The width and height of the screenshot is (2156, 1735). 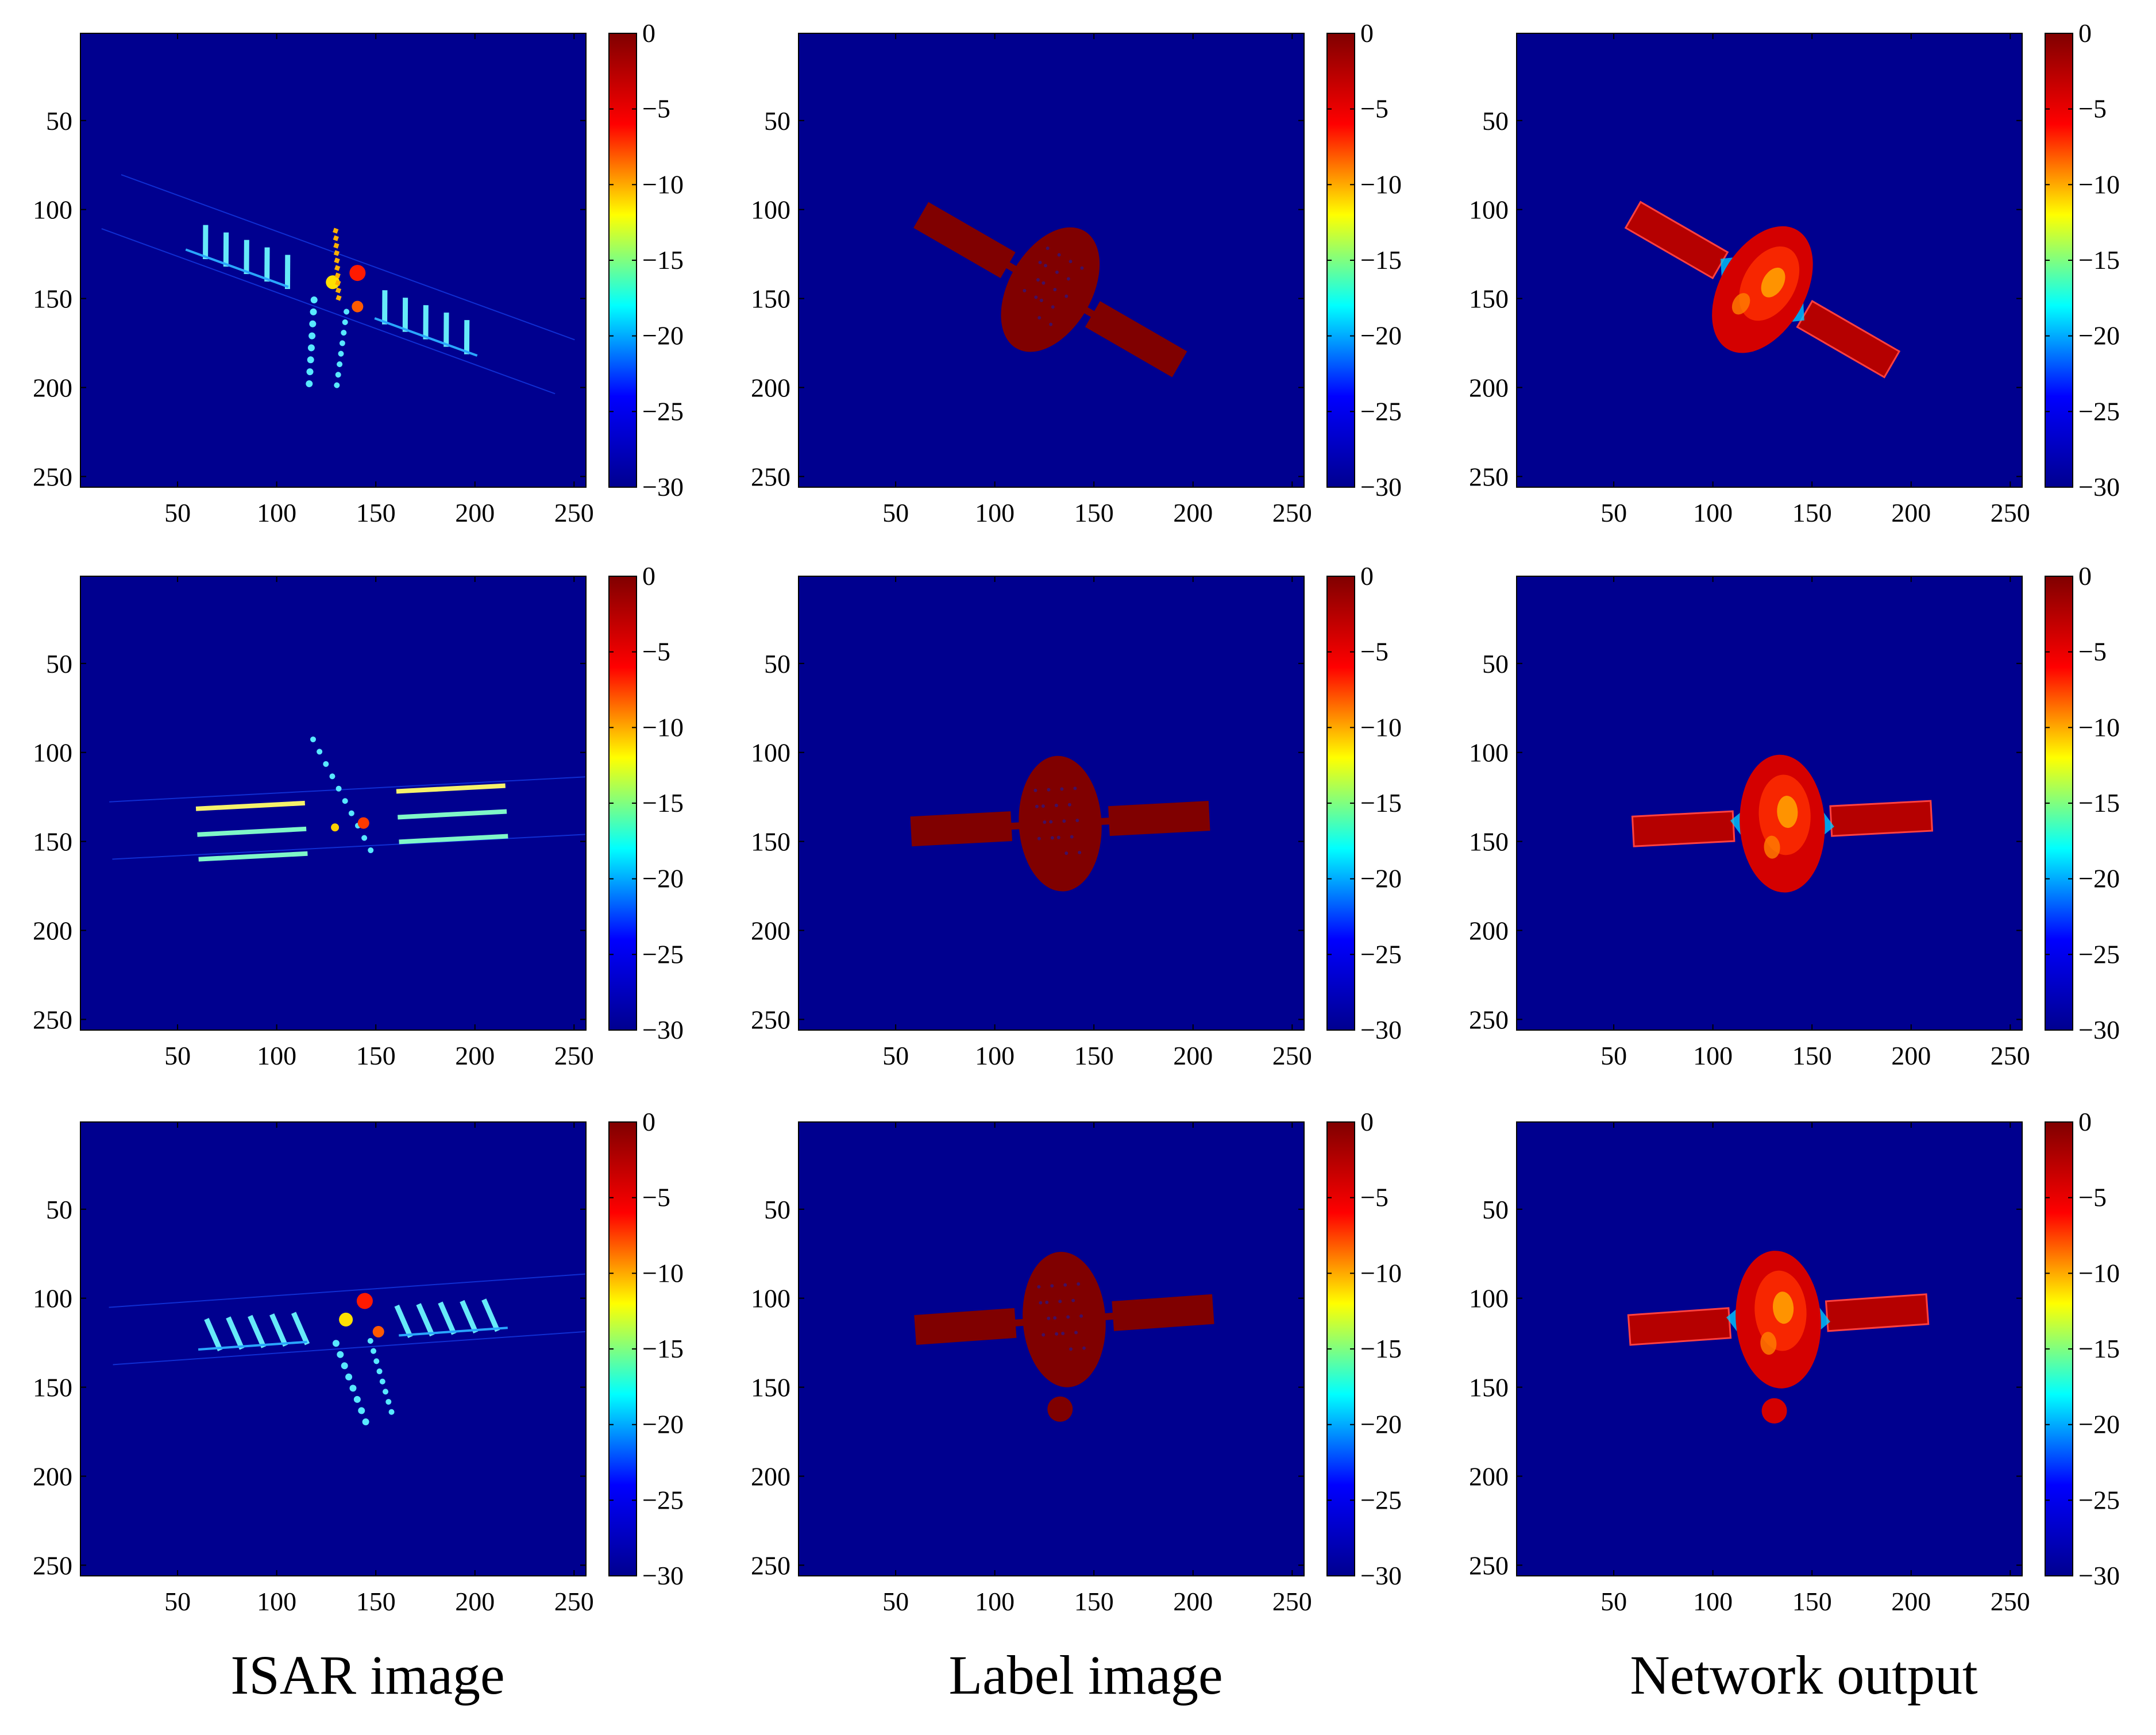 I want to click on column-caption-isar: ISAR image, so click(x=368, y=1675).